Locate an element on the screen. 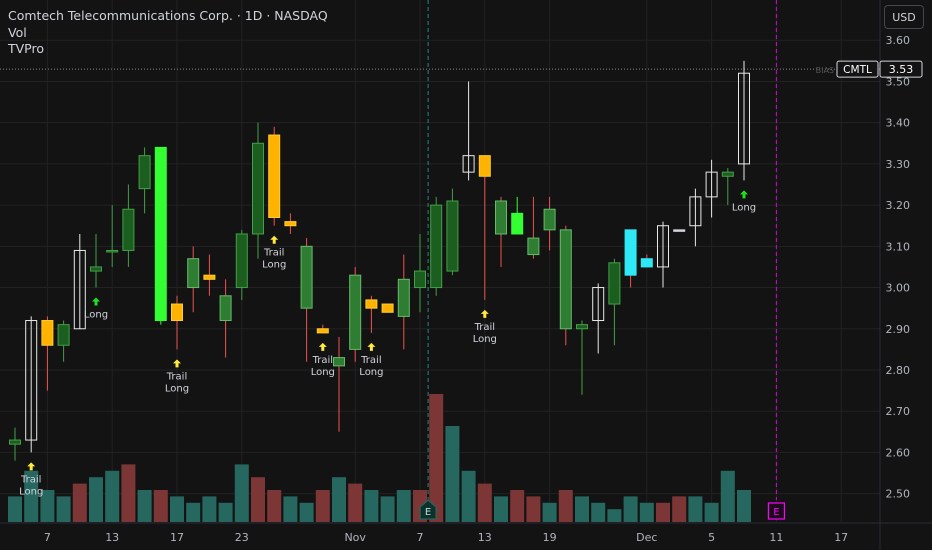  price-tag-value: 3.53 is located at coordinates (901, 69).